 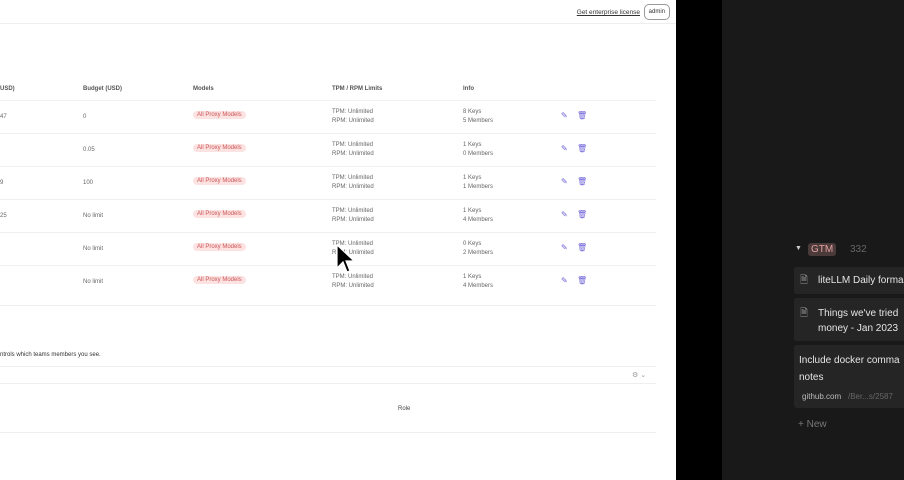 I want to click on list-item: 🗎 liteLLM Daily forma, so click(x=849, y=280).